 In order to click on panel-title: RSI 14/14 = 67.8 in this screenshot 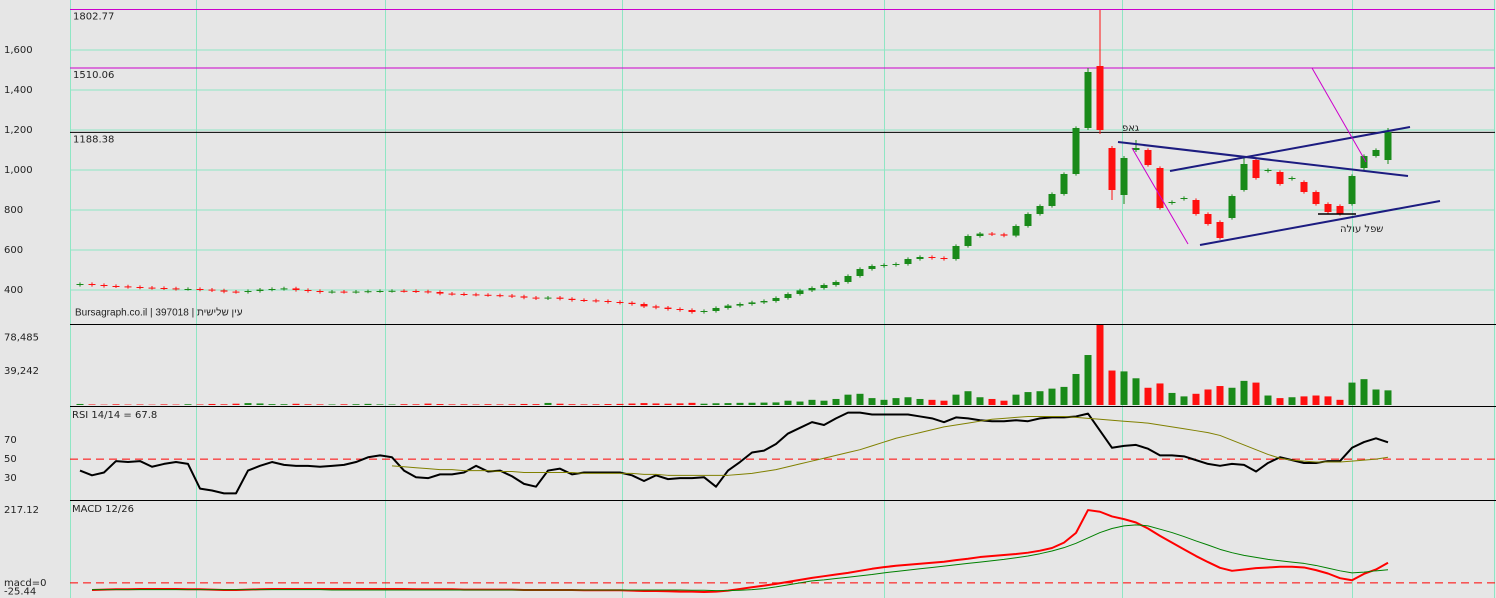, I will do `click(114, 415)`.